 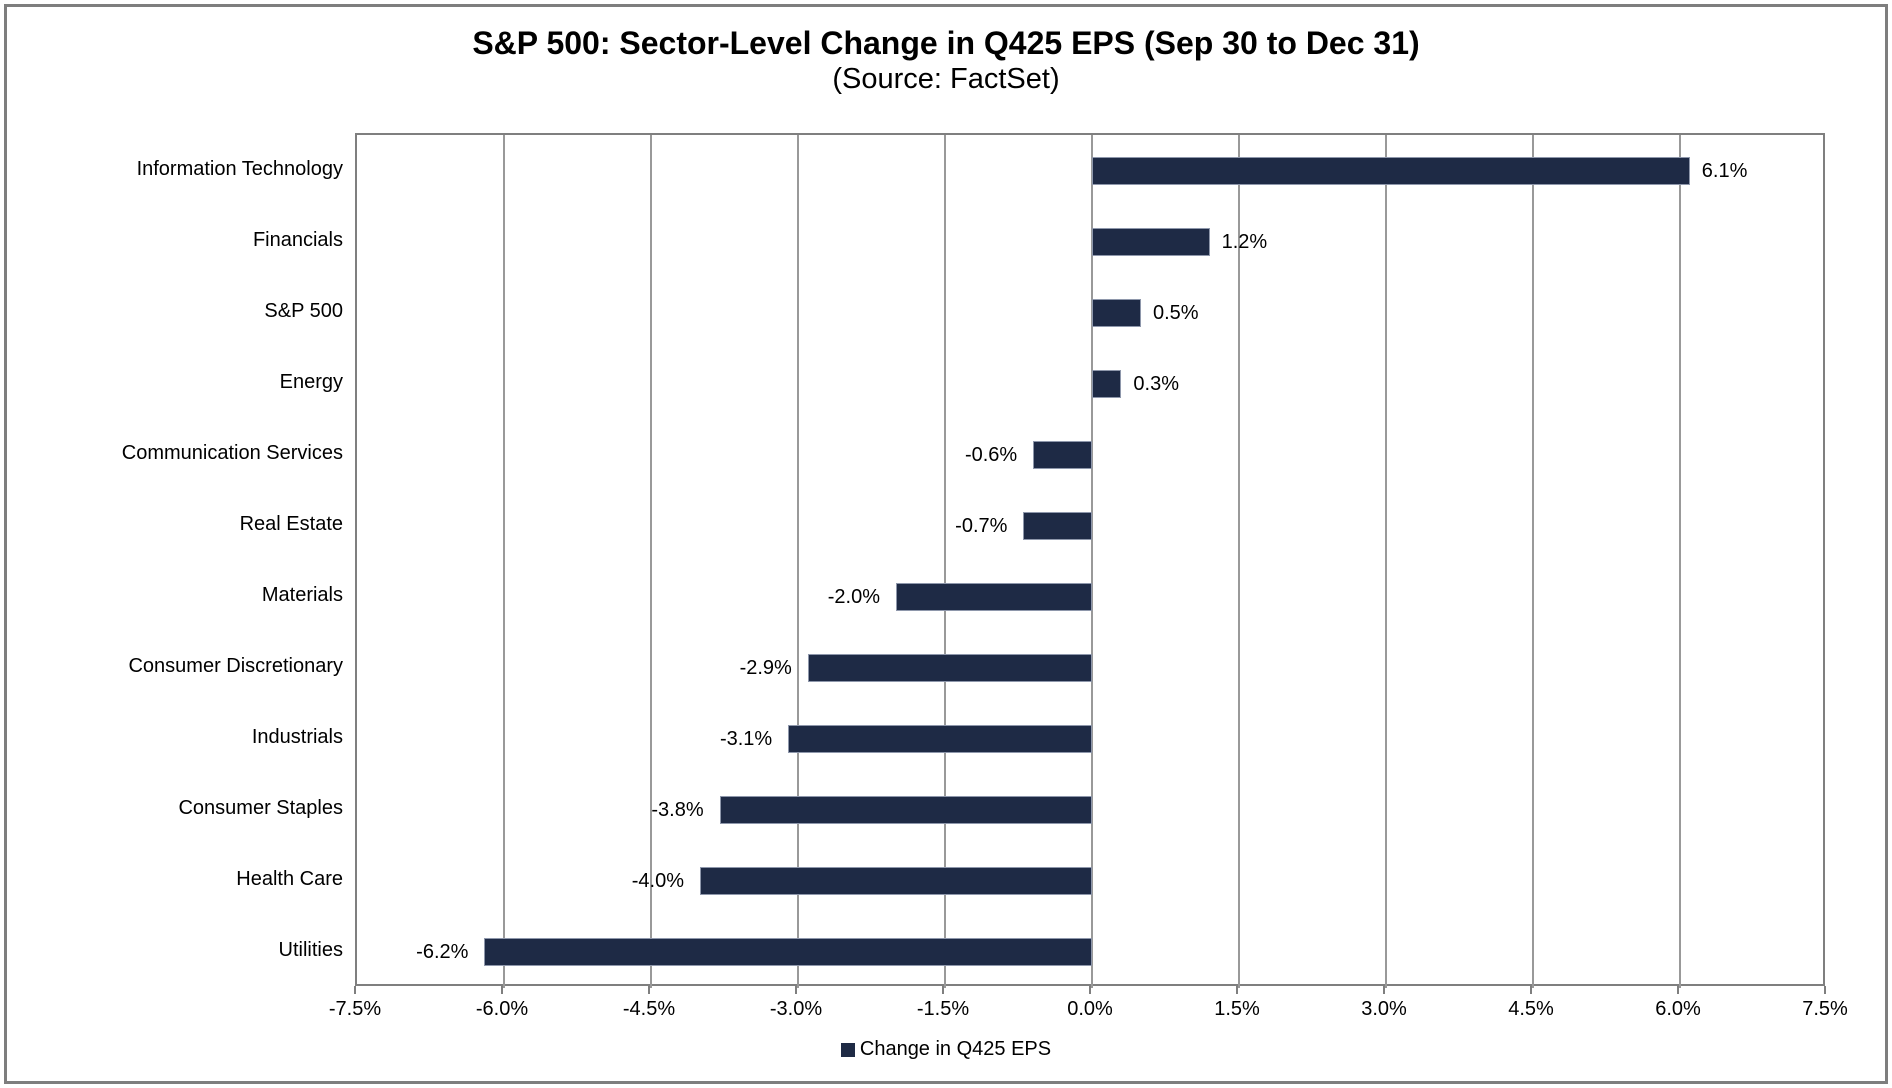 What do you see at coordinates (260, 808) in the screenshot?
I see `category-label: Consumer Staples` at bounding box center [260, 808].